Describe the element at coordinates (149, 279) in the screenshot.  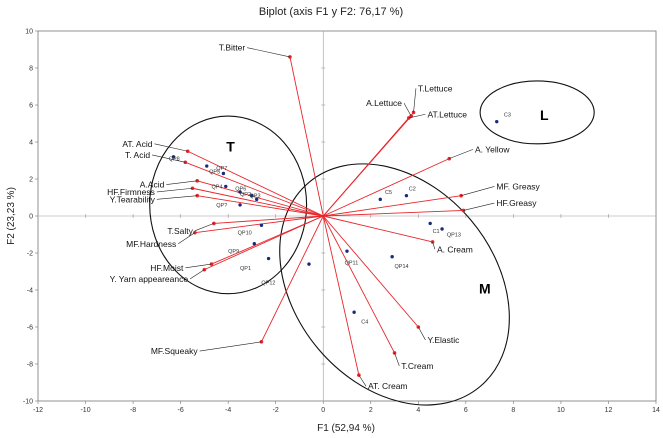
I see `variable-label: Y. Yarn appeareance` at that location.